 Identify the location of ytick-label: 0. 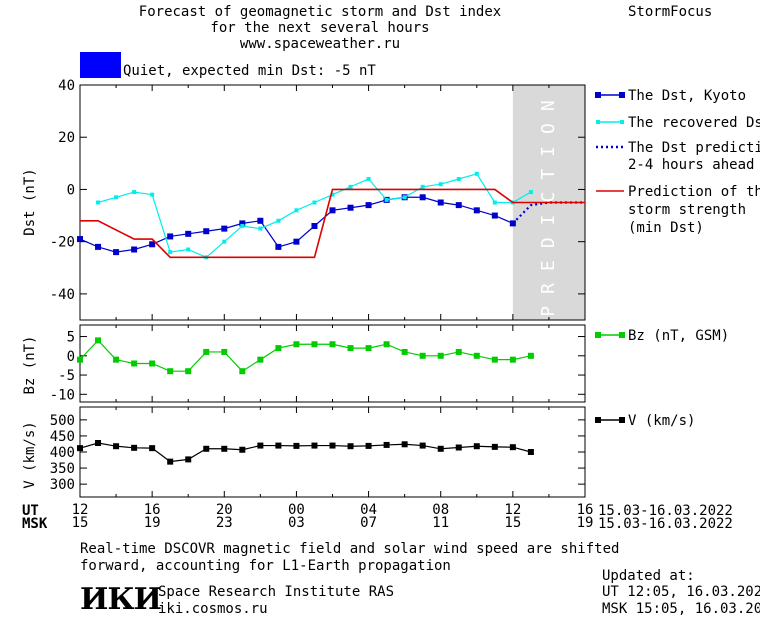
(71, 190).